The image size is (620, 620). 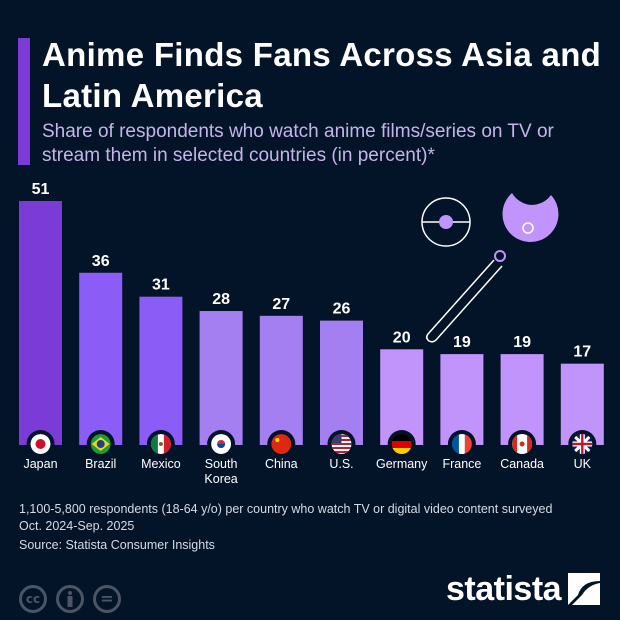 I want to click on data-label: 51, so click(x=41, y=189).